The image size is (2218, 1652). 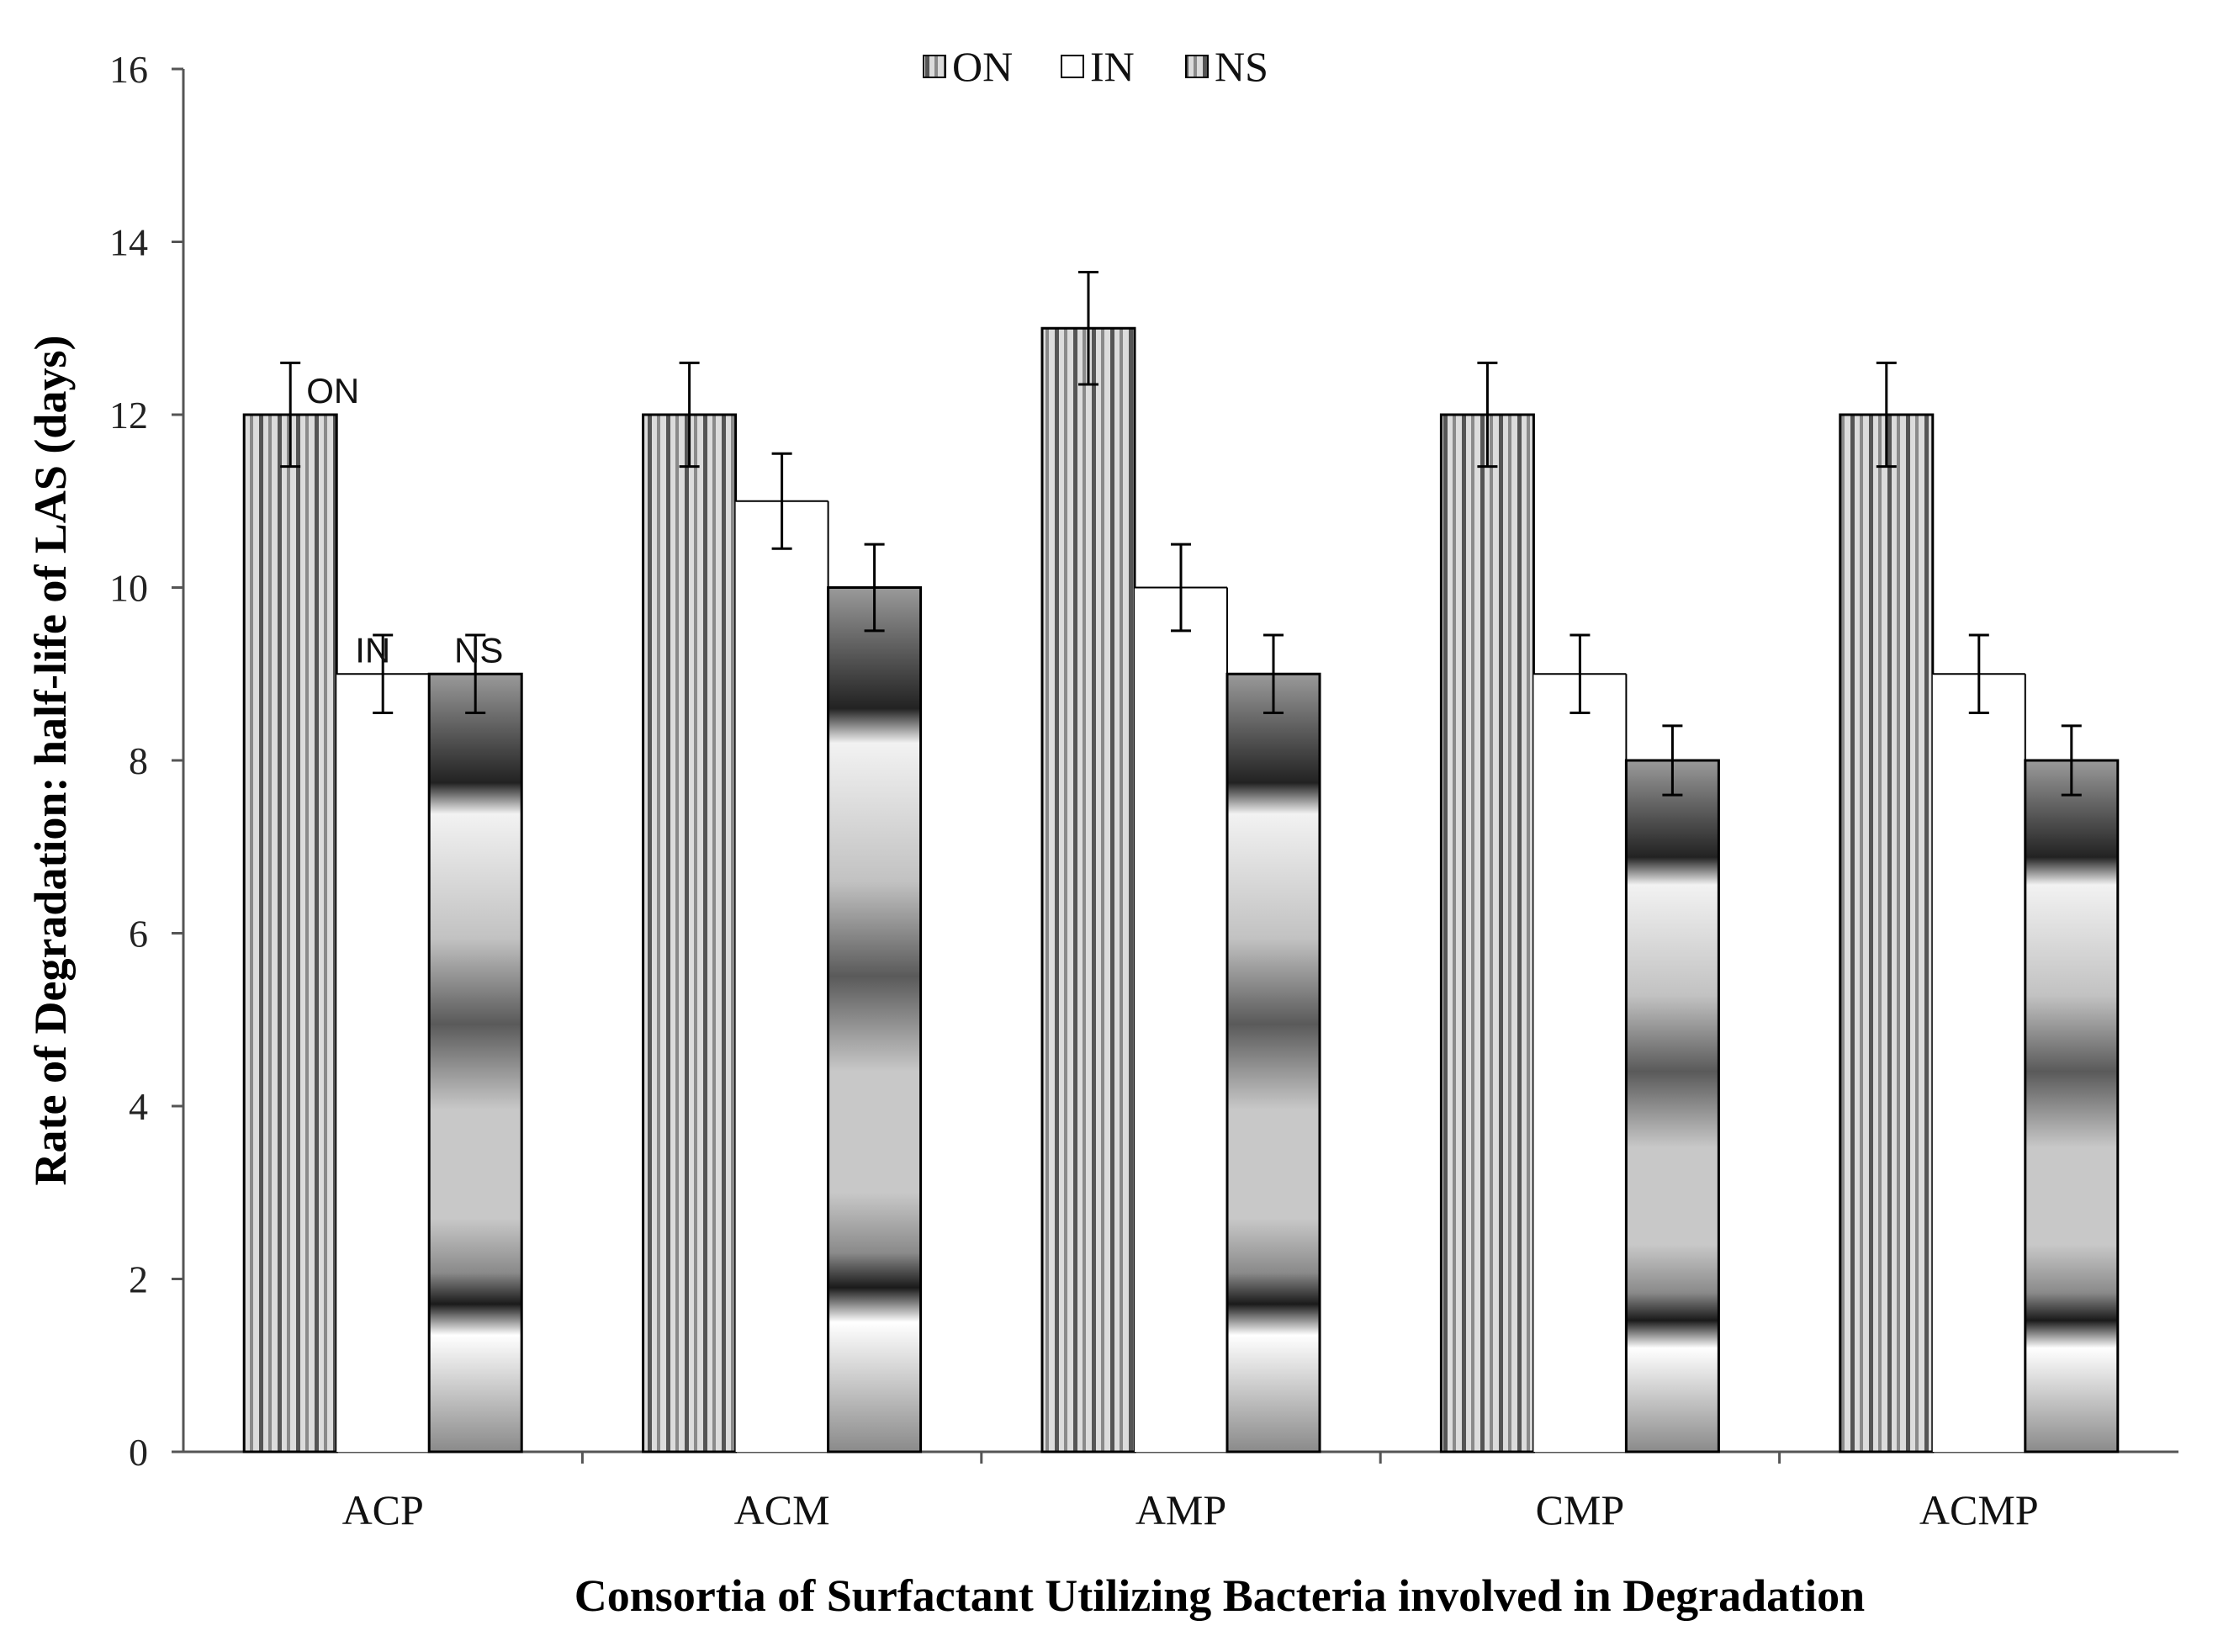 I want to click on bar-on-acm, so click(x=690, y=933).